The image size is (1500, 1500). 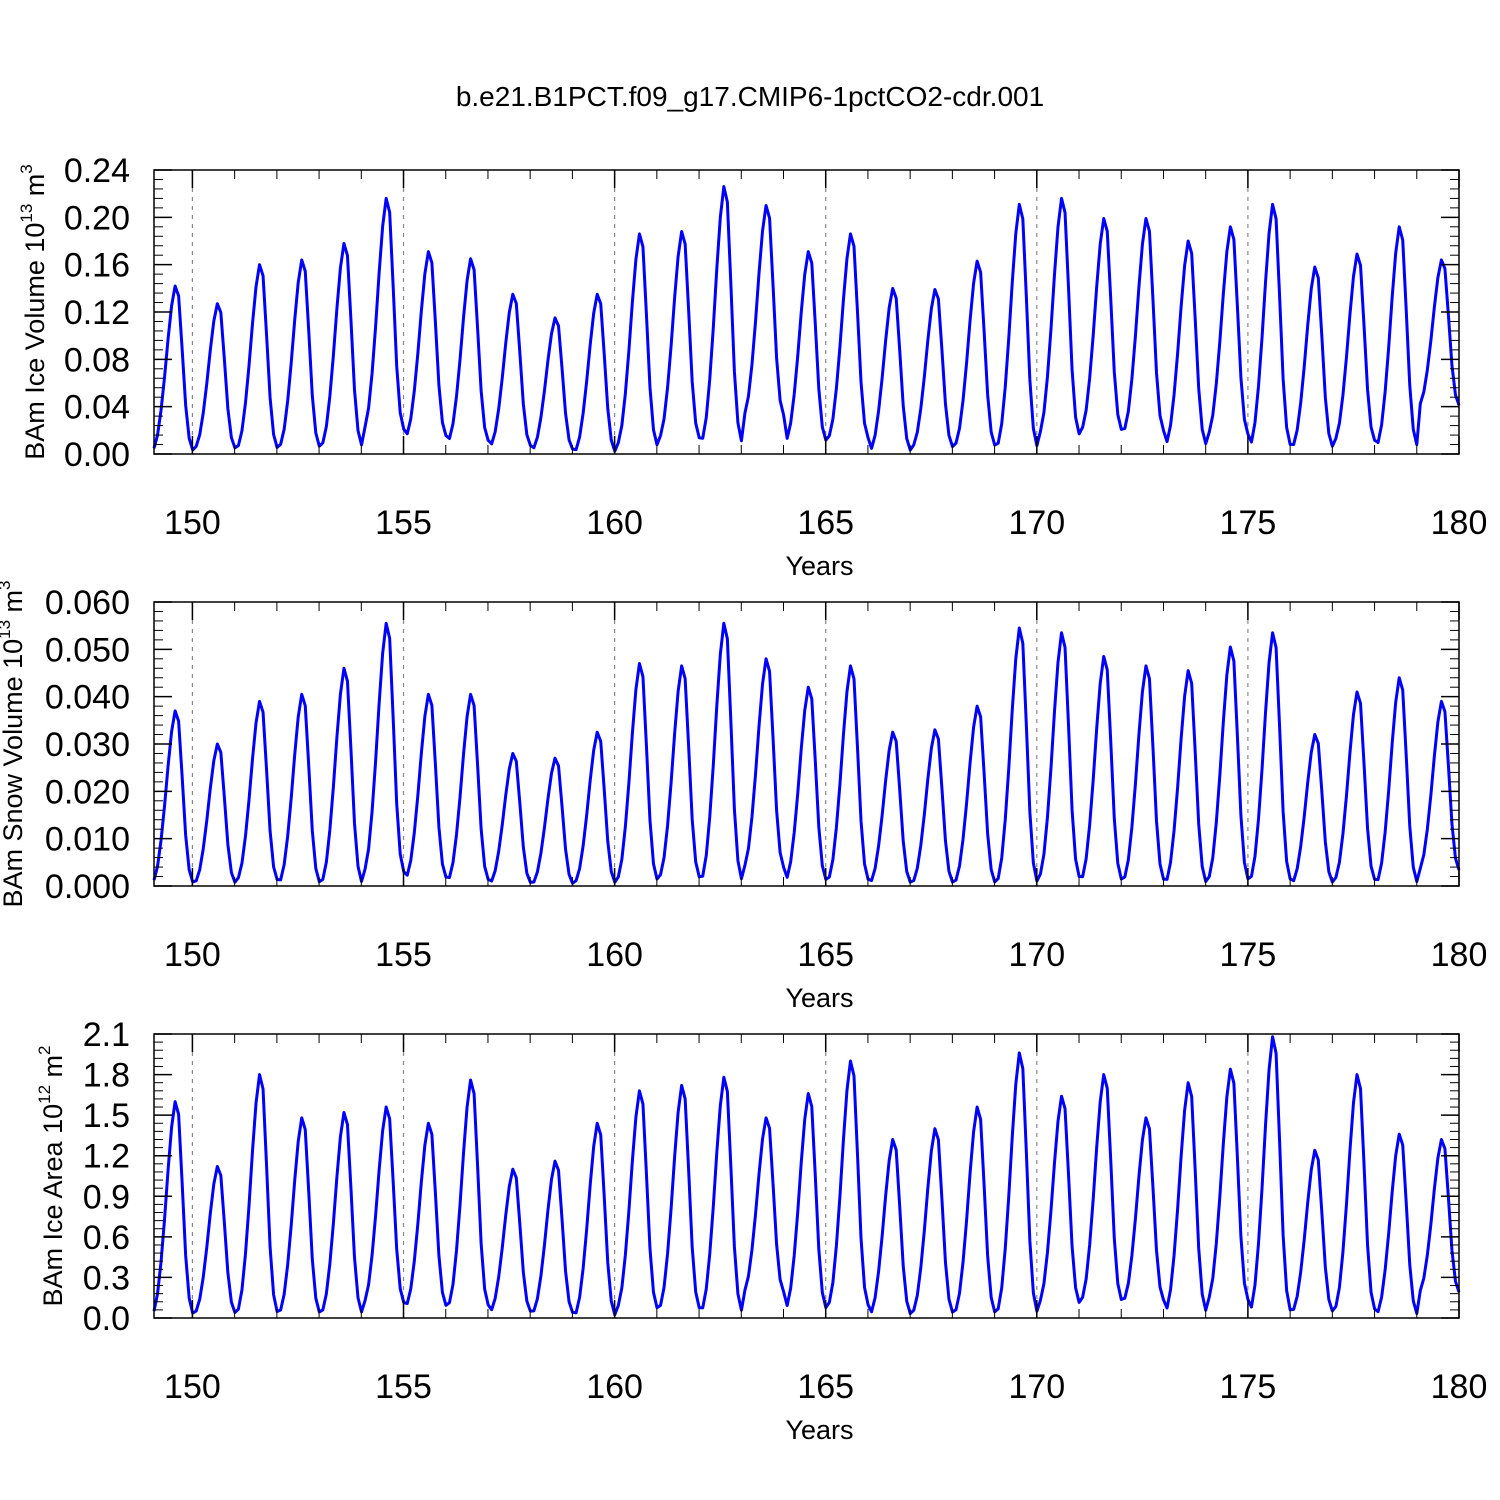 What do you see at coordinates (87, 603) in the screenshot?
I see `y-tick-label: 0.060` at bounding box center [87, 603].